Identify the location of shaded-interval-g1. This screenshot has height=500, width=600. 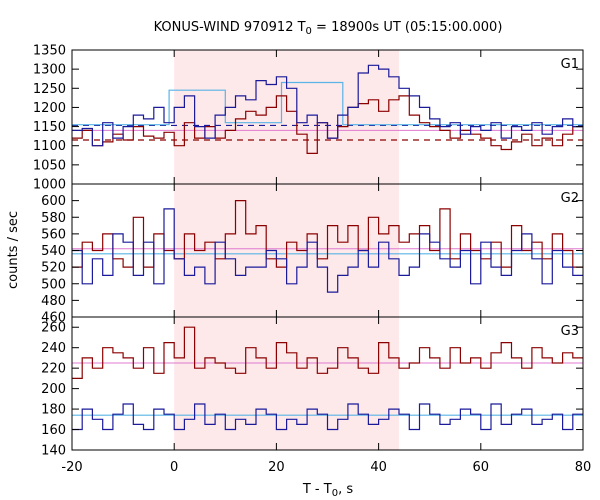
(287, 117).